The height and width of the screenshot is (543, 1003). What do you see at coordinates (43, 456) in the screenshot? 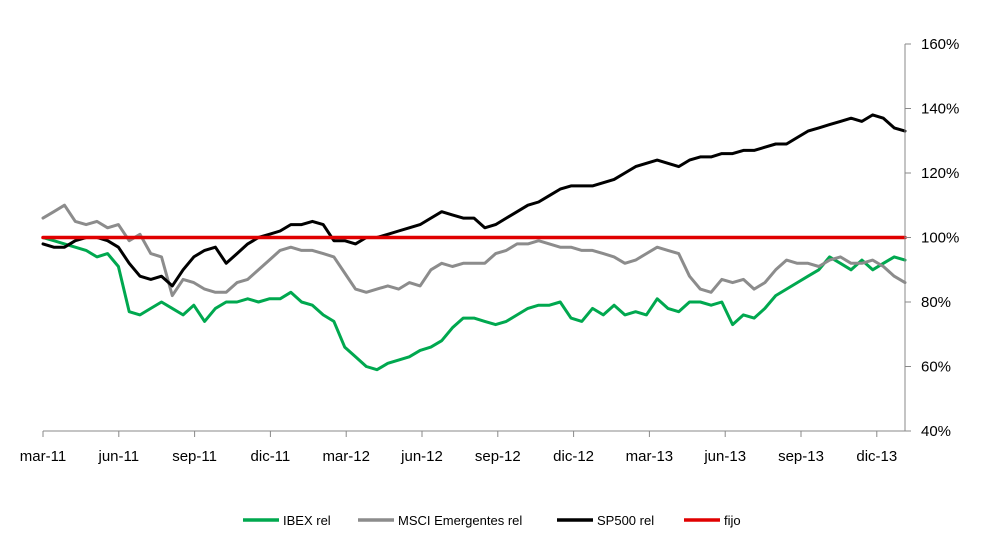
I see `x-tick-label: mar-11` at bounding box center [43, 456].